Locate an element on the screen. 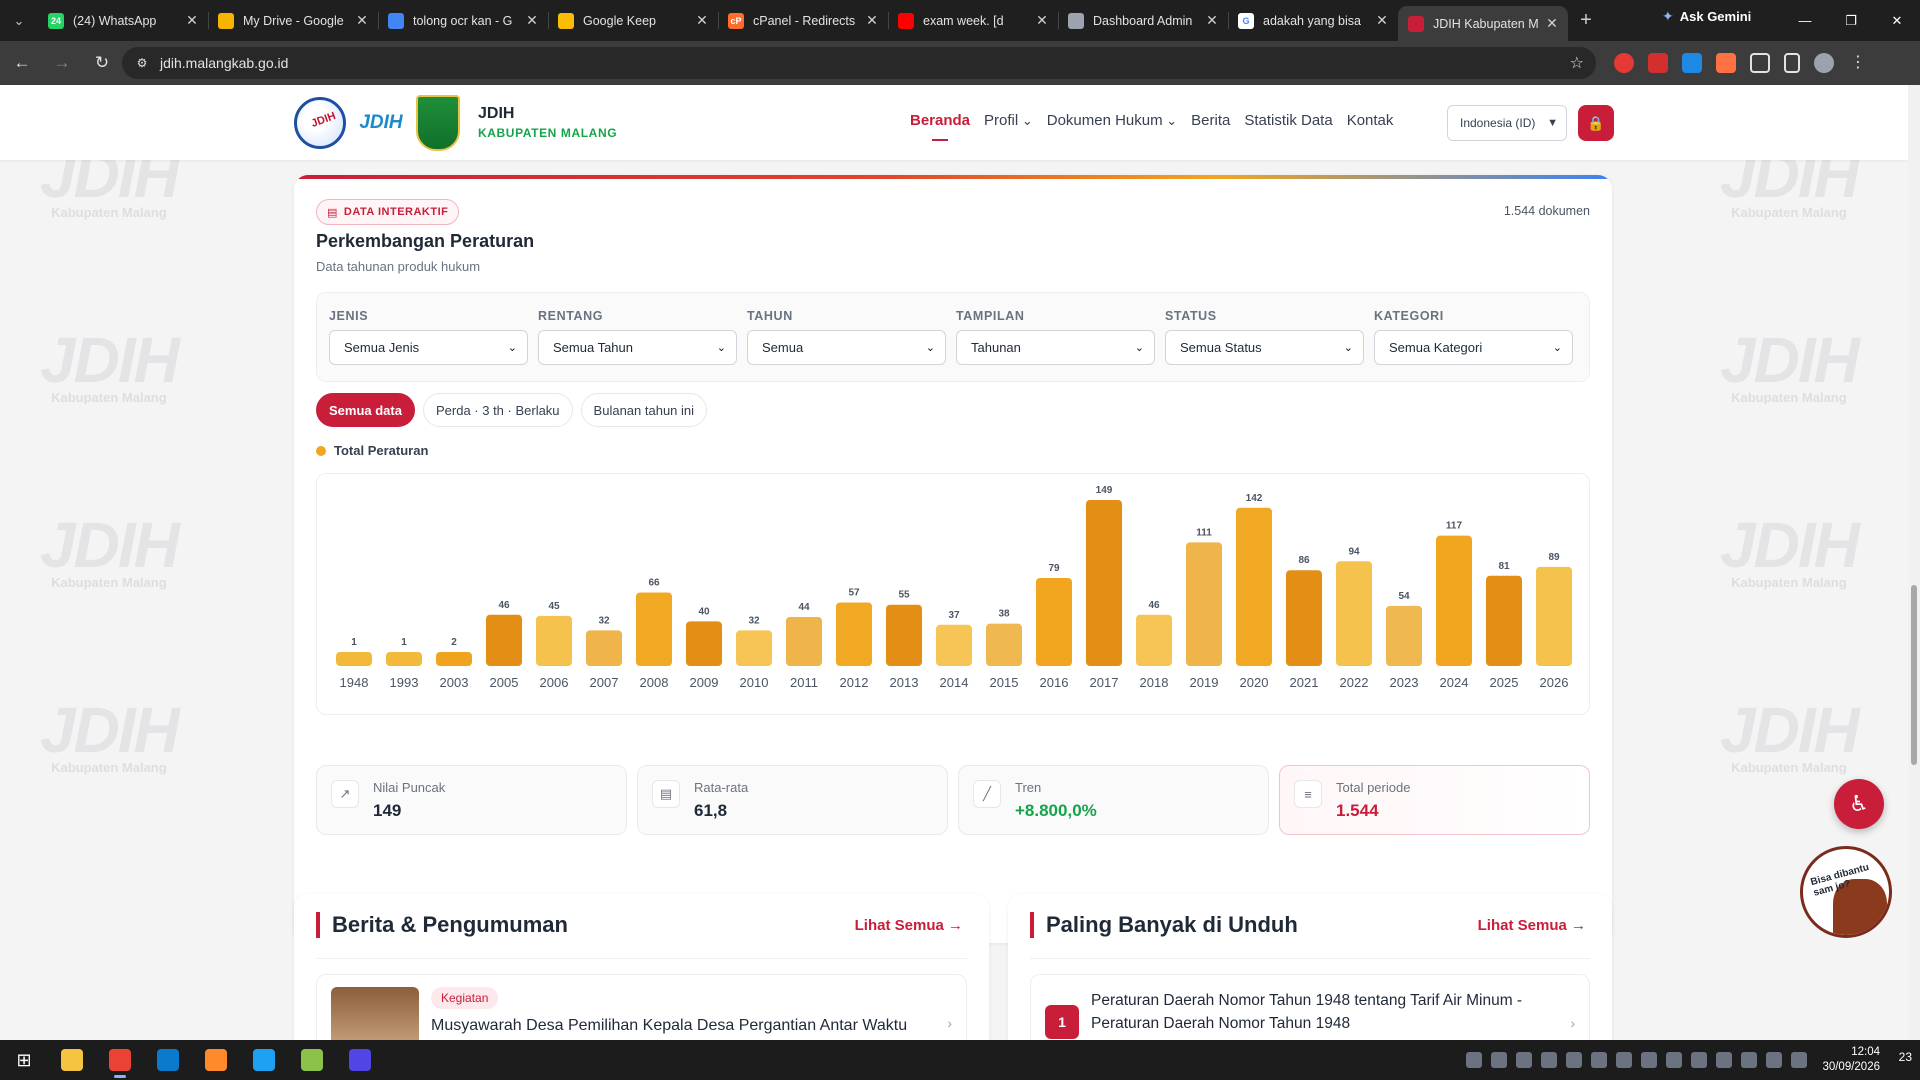  network-icon is located at coordinates (1749, 1060).